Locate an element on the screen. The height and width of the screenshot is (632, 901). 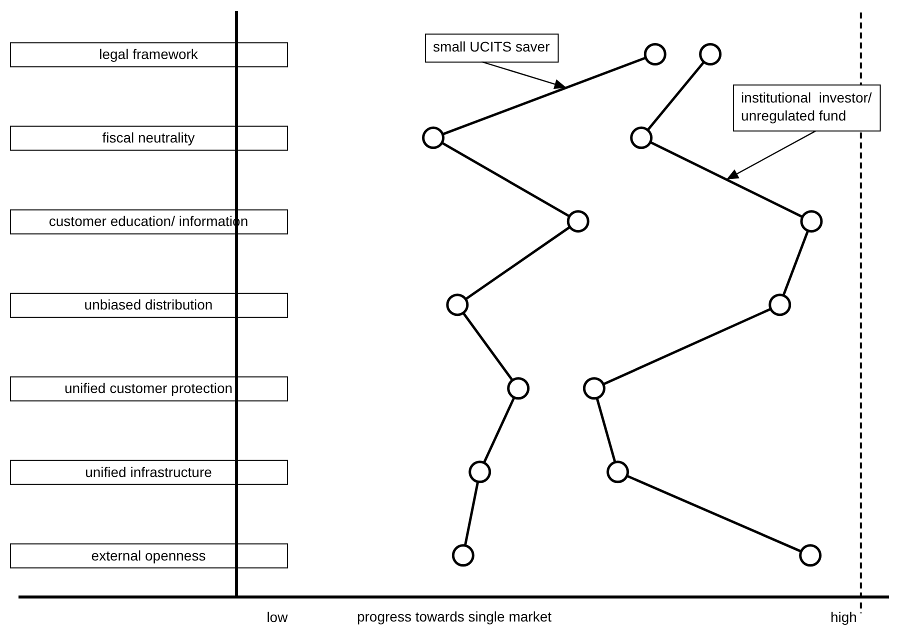
y-tick-label: unified customer protection is located at coordinates (148, 388).